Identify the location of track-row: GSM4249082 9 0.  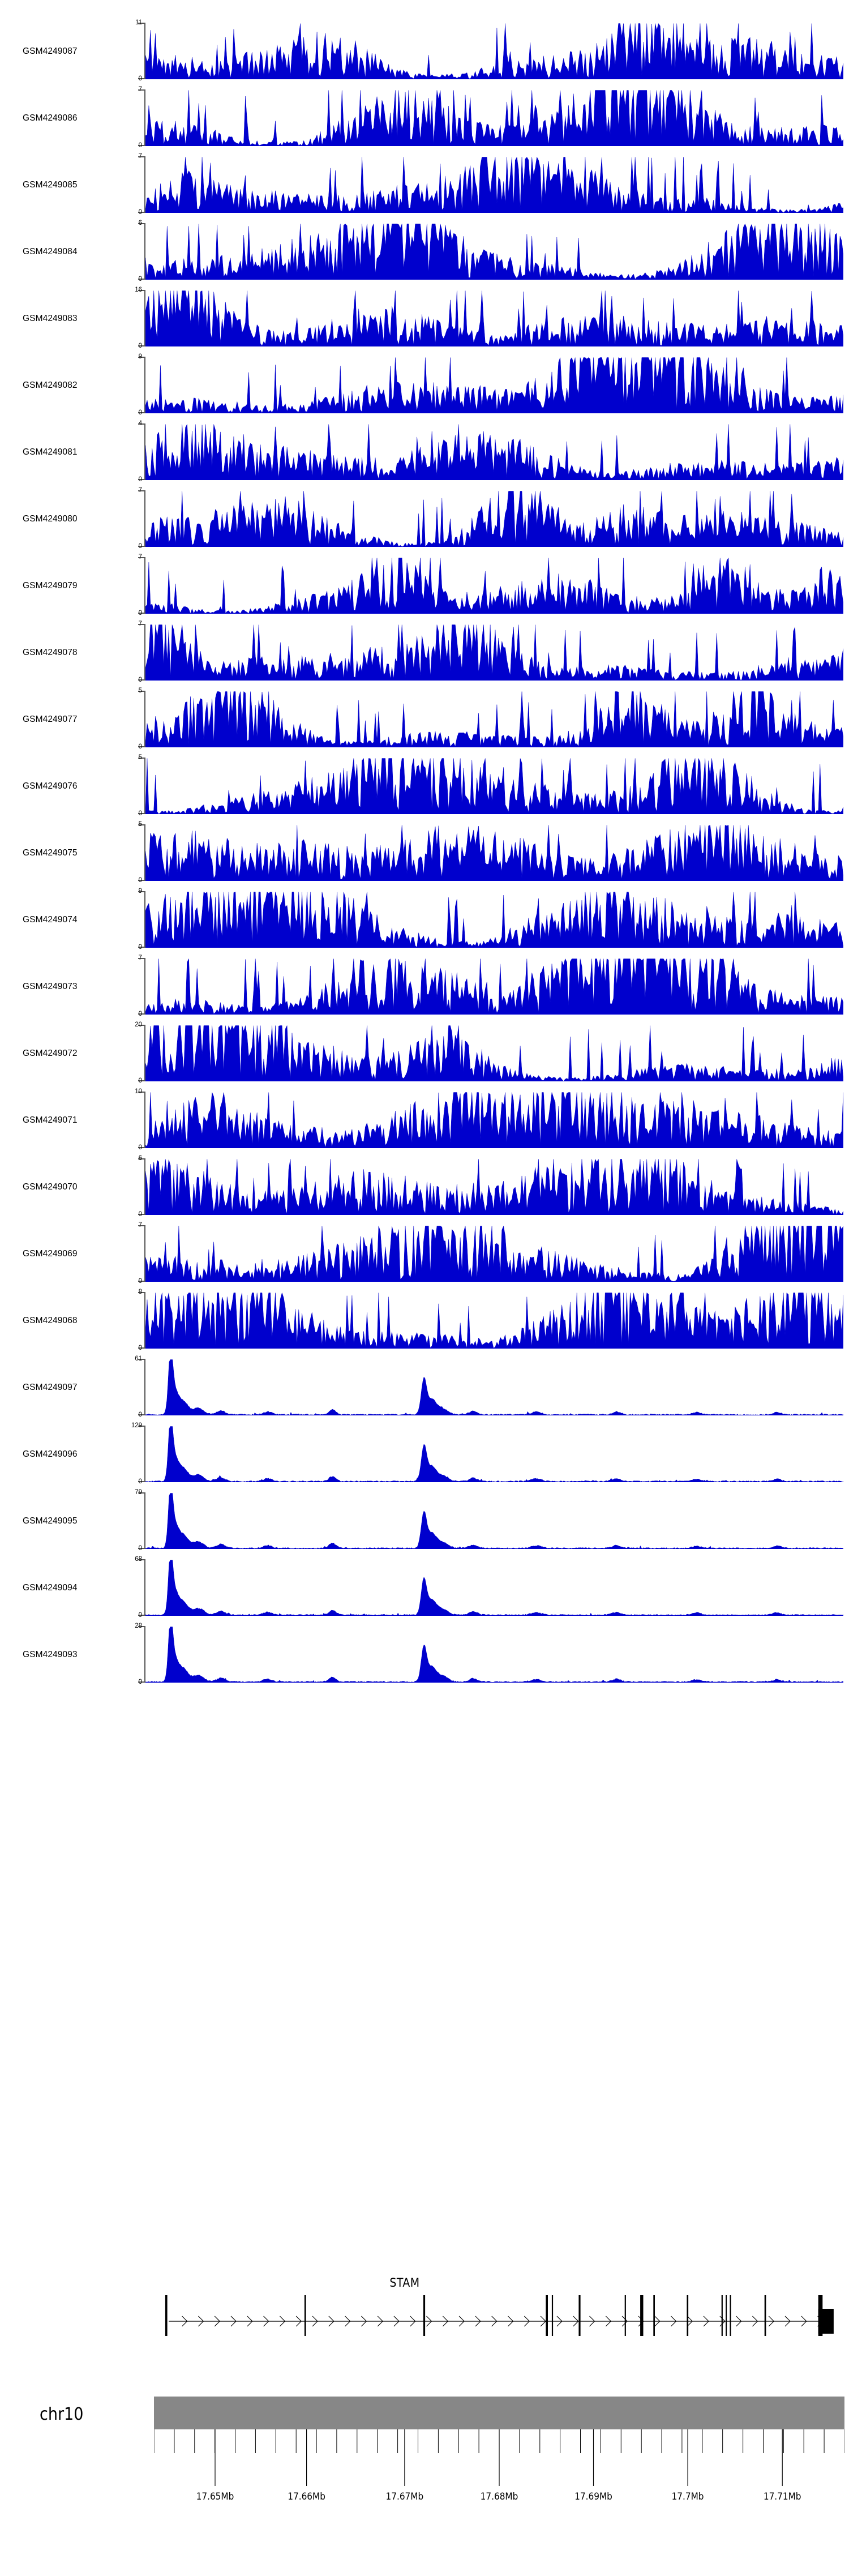
(424, 385).